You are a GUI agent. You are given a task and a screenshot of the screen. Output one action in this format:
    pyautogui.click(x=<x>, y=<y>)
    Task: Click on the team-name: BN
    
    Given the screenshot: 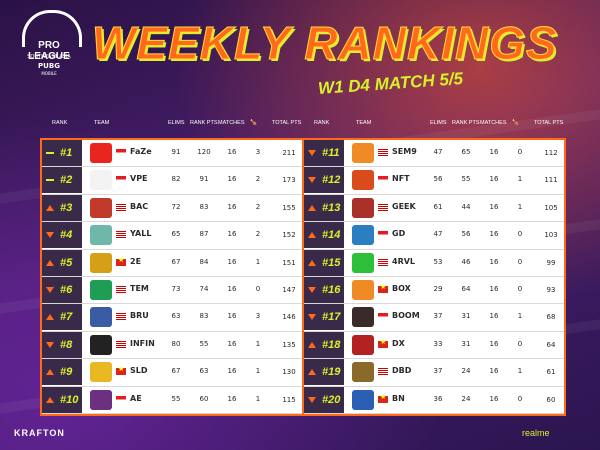 What is the action you would take?
    pyautogui.click(x=398, y=398)
    